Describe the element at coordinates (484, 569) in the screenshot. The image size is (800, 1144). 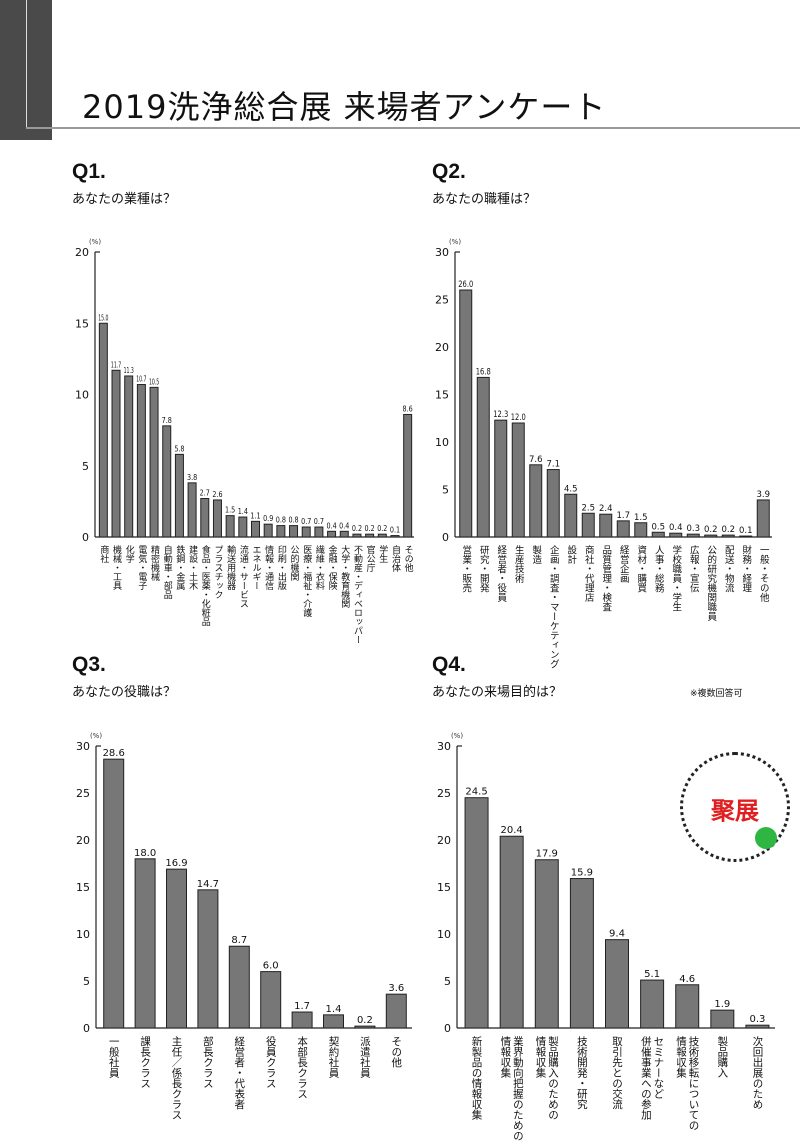
I see `q2-category-label: 研究・開発` at that location.